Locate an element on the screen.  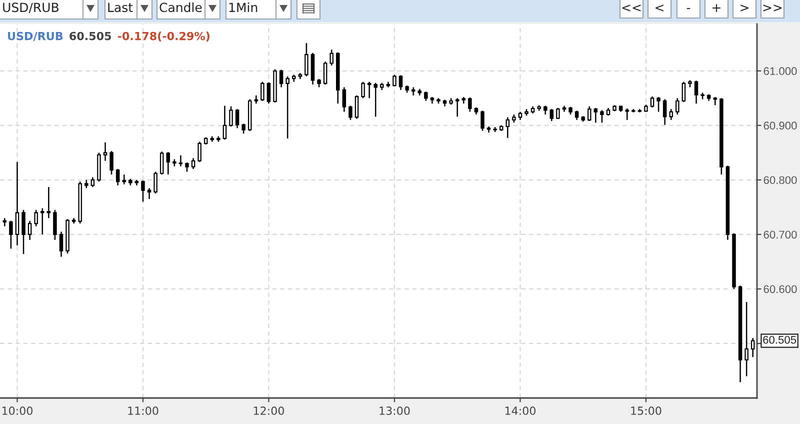
x-tick-label: 13:00 is located at coordinates (395, 410).